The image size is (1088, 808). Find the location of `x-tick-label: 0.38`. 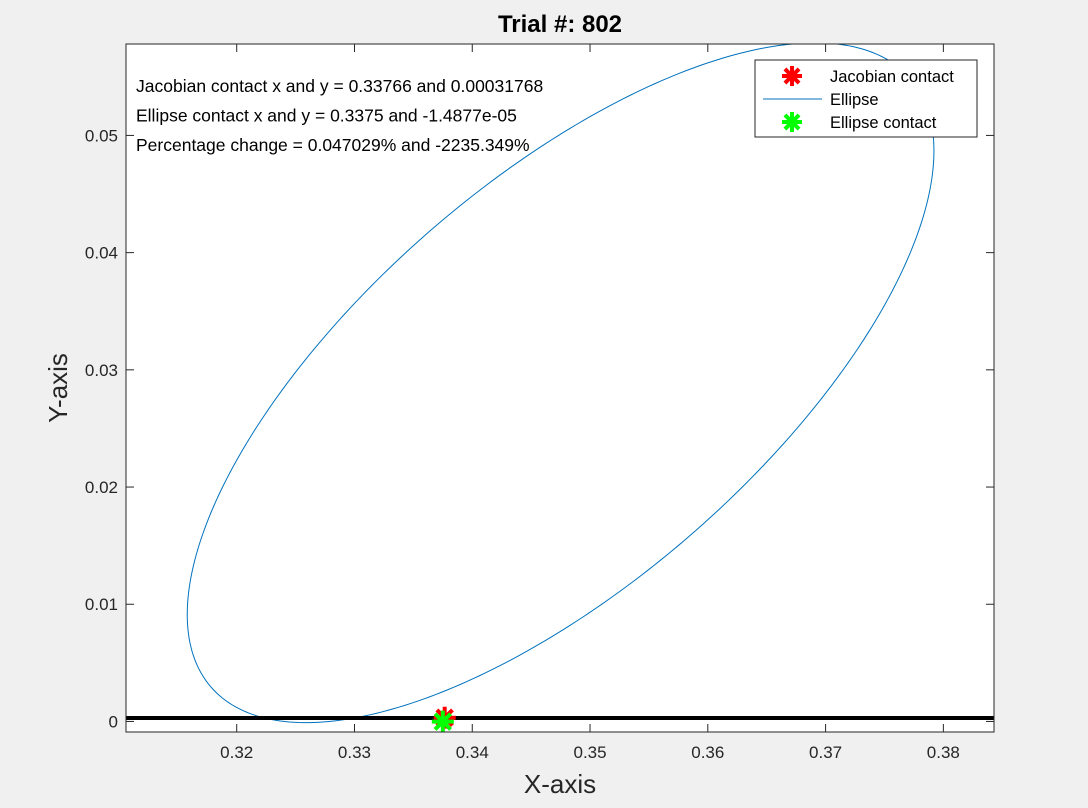

x-tick-label: 0.38 is located at coordinates (943, 752).